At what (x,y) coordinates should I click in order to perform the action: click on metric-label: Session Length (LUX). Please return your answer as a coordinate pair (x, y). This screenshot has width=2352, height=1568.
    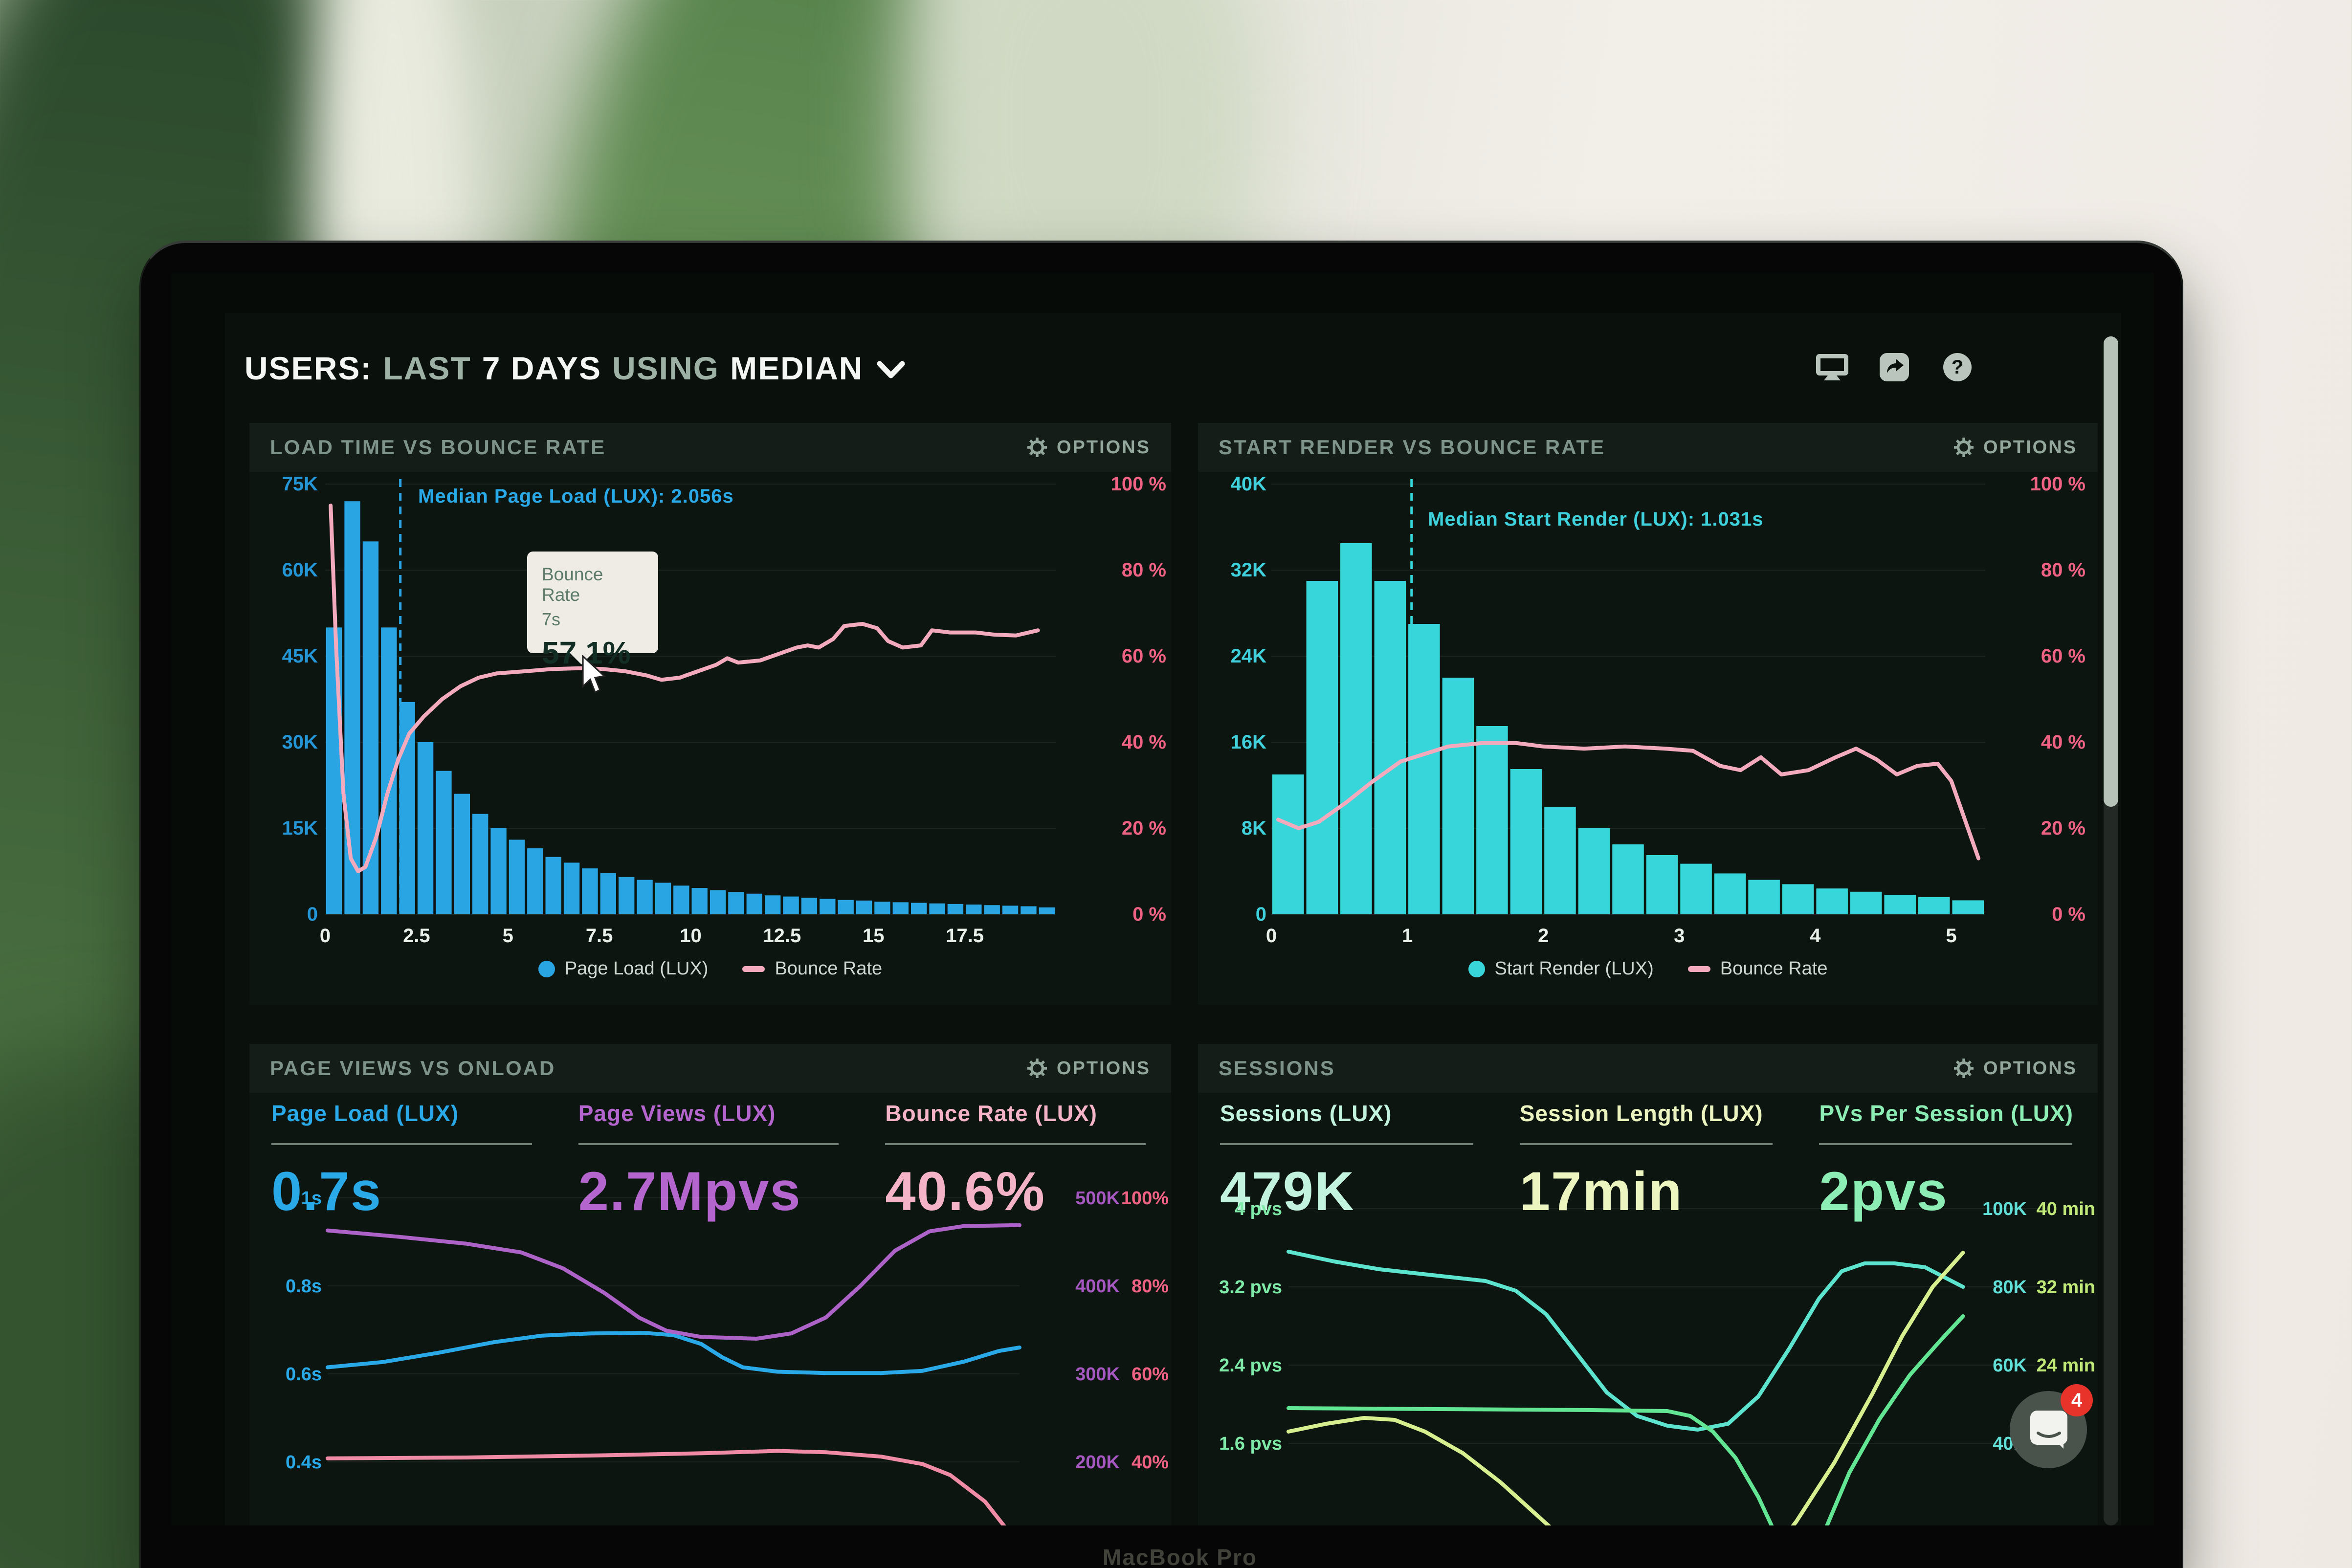
    Looking at the image, I should click on (1641, 1113).